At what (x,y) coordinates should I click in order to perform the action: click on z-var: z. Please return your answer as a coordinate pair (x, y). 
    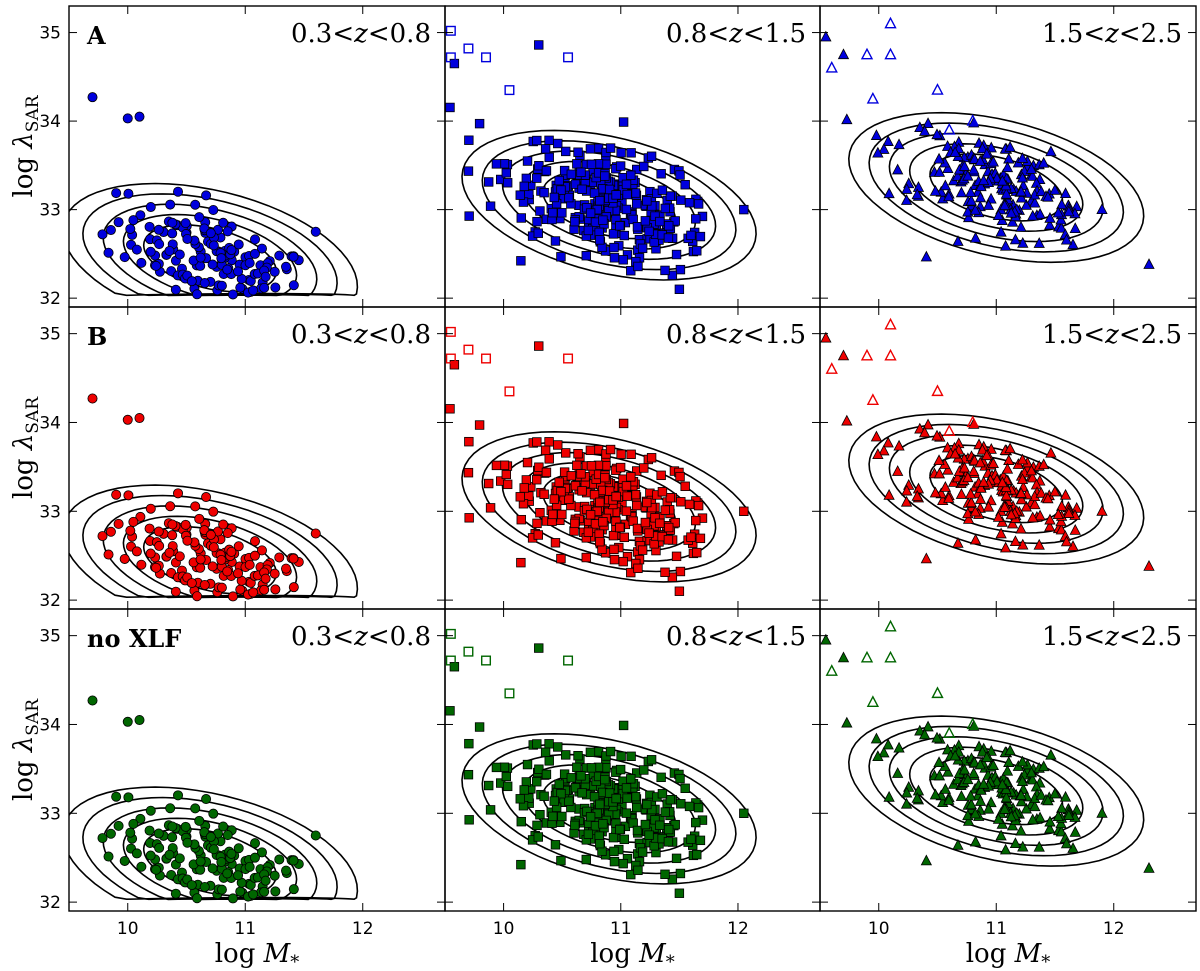
    Looking at the image, I should click on (1111, 637).